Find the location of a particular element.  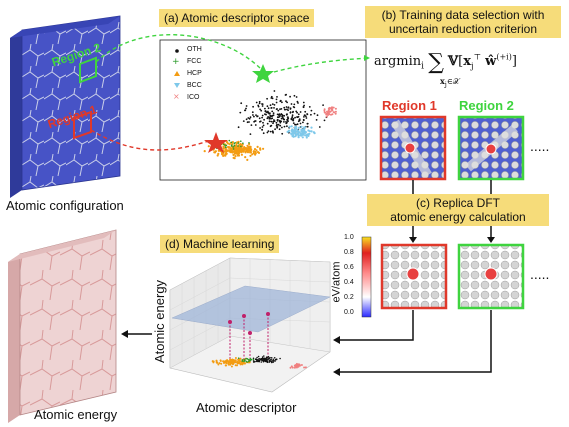

atomic-configuration-label: Atomic configuration is located at coordinates (65, 205).